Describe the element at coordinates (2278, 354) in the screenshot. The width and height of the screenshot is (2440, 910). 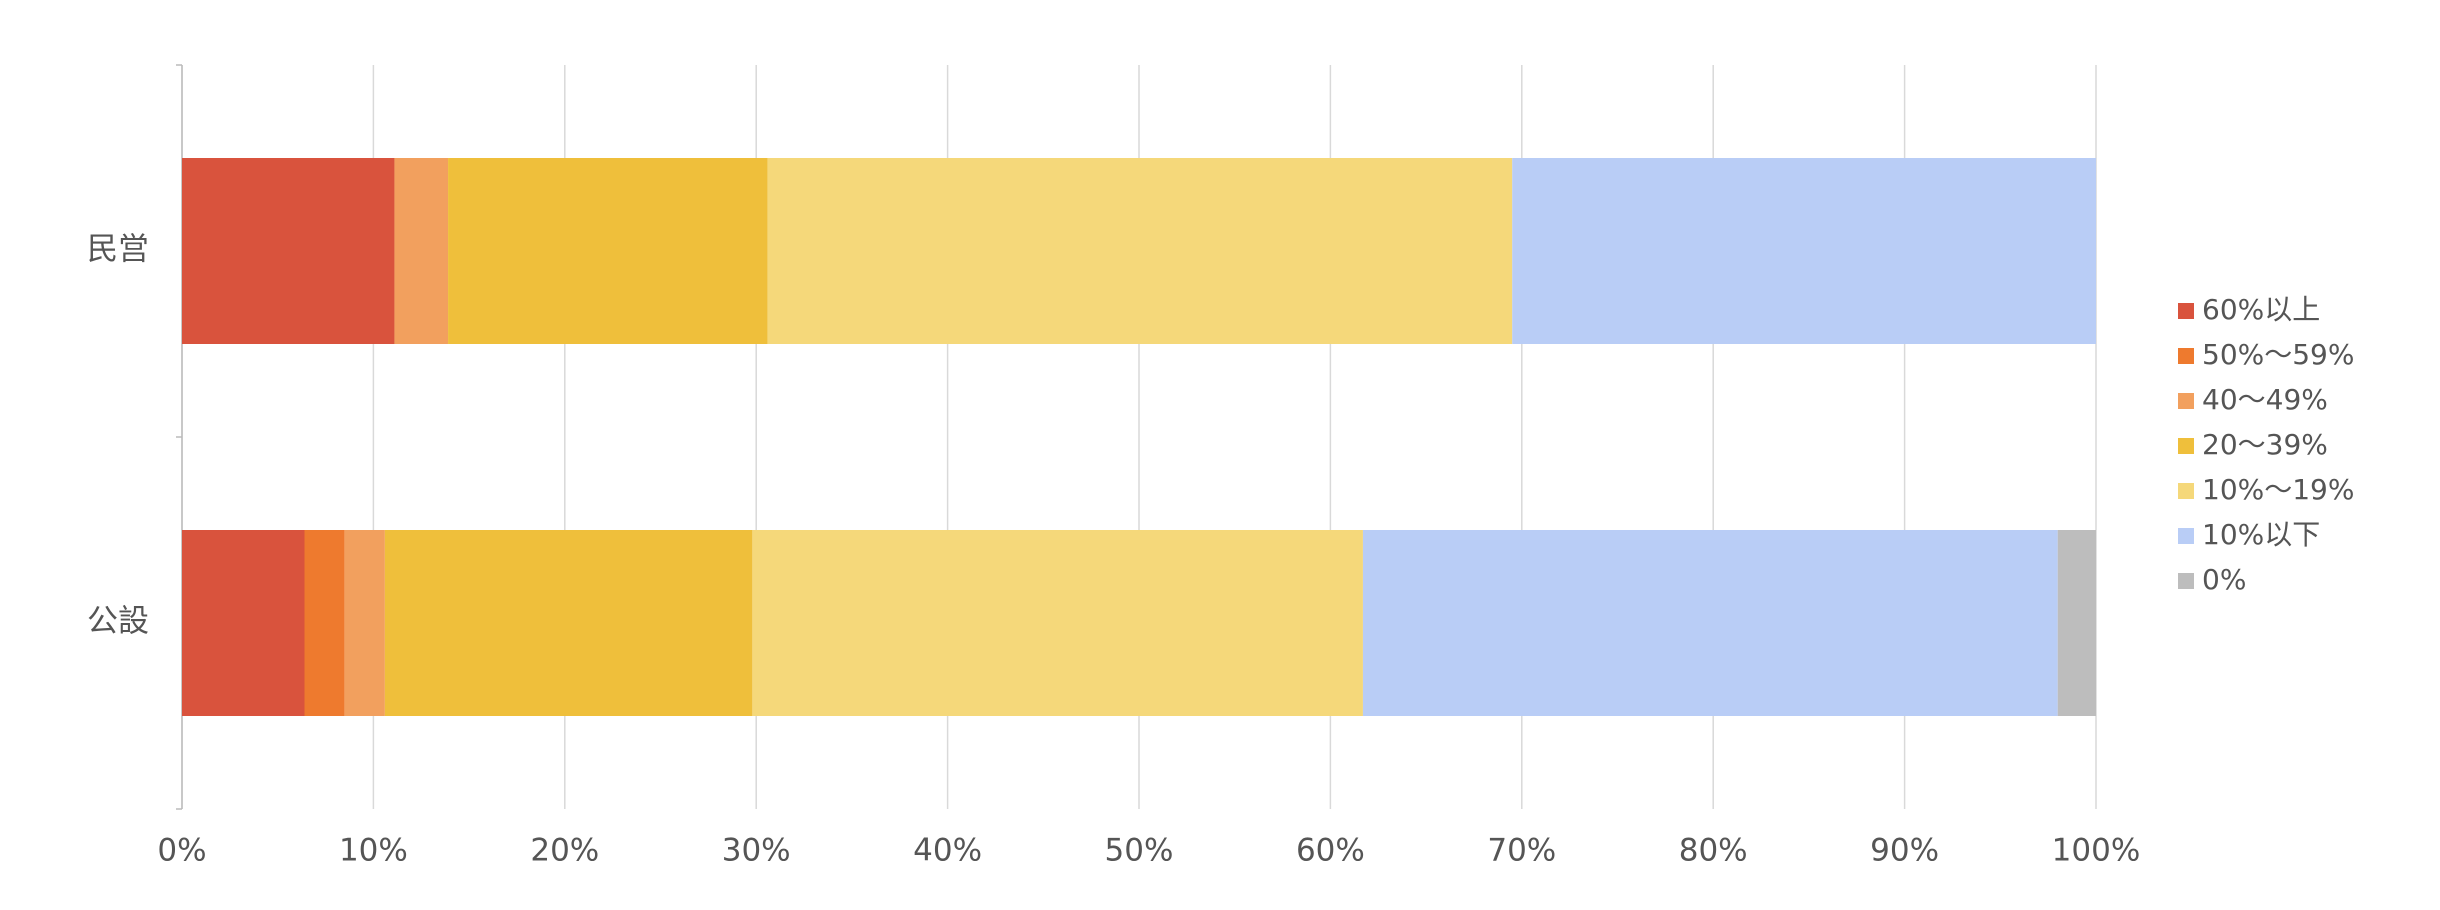
I see `legend-label: 50%〜59%` at that location.